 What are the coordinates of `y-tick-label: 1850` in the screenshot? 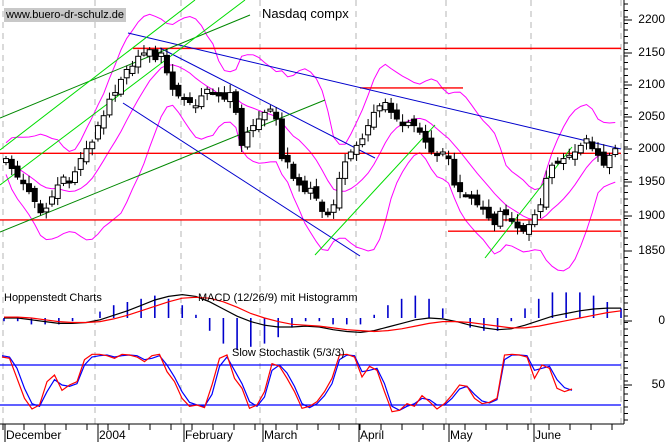 It's located at (651, 250).